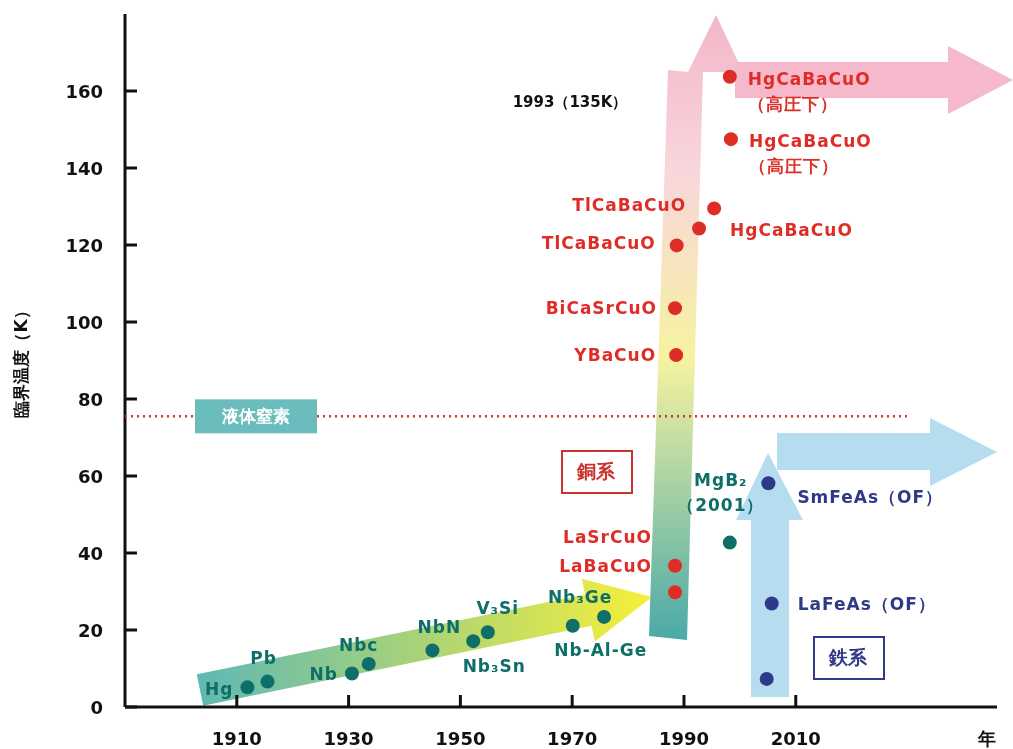  Describe the element at coordinates (219, 689) in the screenshot. I see `annotation: Hg` at that location.